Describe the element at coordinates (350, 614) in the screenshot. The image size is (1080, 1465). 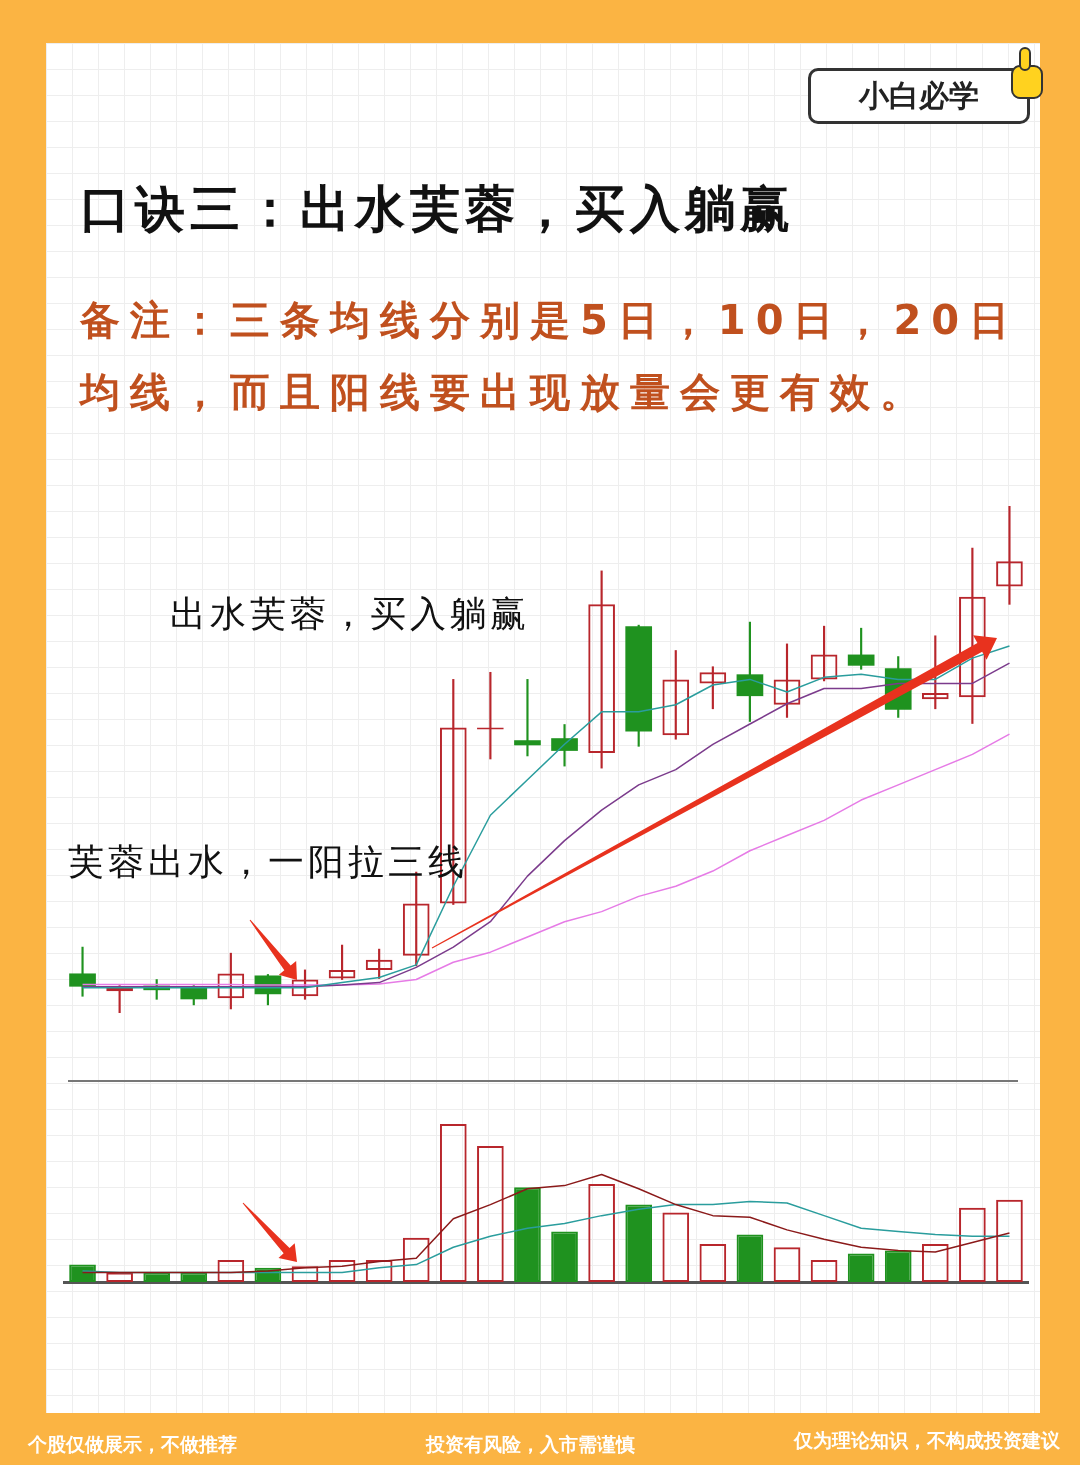
I see `annotation: 出水芙蓉，买入躺赢` at that location.